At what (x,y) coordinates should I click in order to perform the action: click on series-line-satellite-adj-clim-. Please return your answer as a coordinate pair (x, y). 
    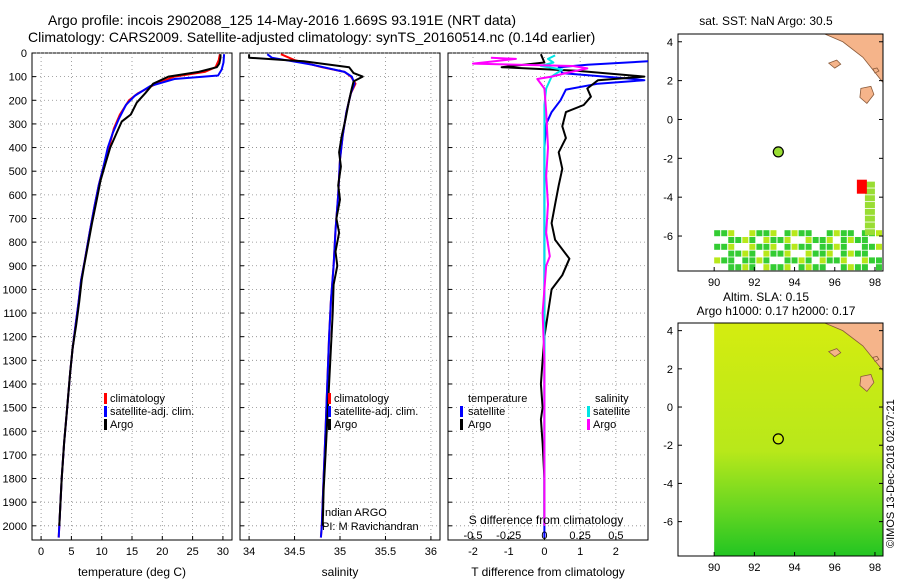
    Looking at the image, I should click on (311, 295).